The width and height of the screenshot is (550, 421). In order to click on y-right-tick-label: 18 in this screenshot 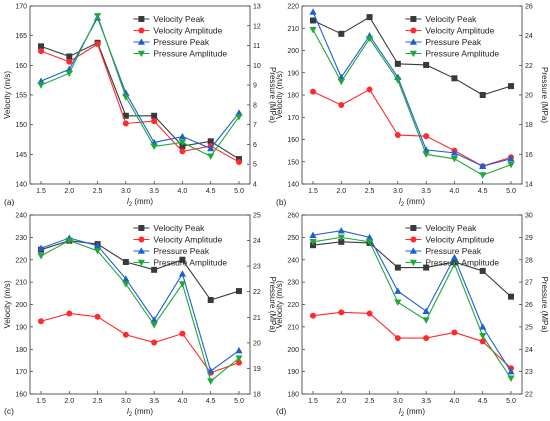, I will do `click(257, 395)`.